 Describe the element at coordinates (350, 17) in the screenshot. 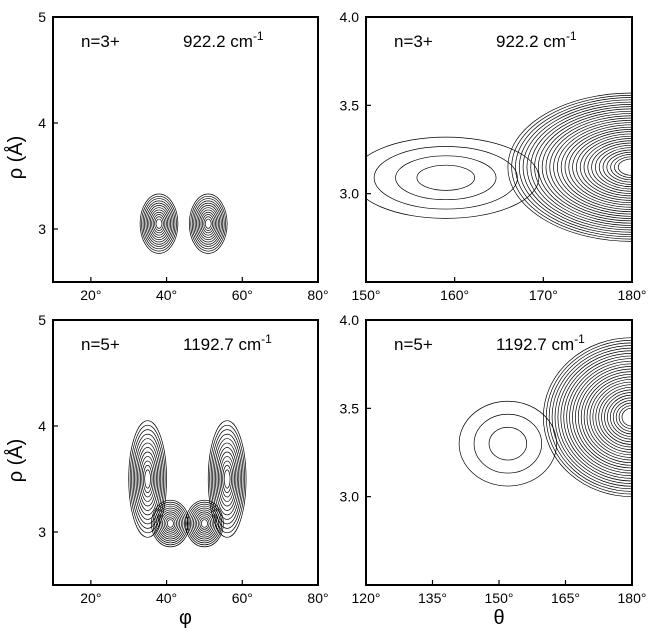

I see `y-tick-label: 4.0` at that location.